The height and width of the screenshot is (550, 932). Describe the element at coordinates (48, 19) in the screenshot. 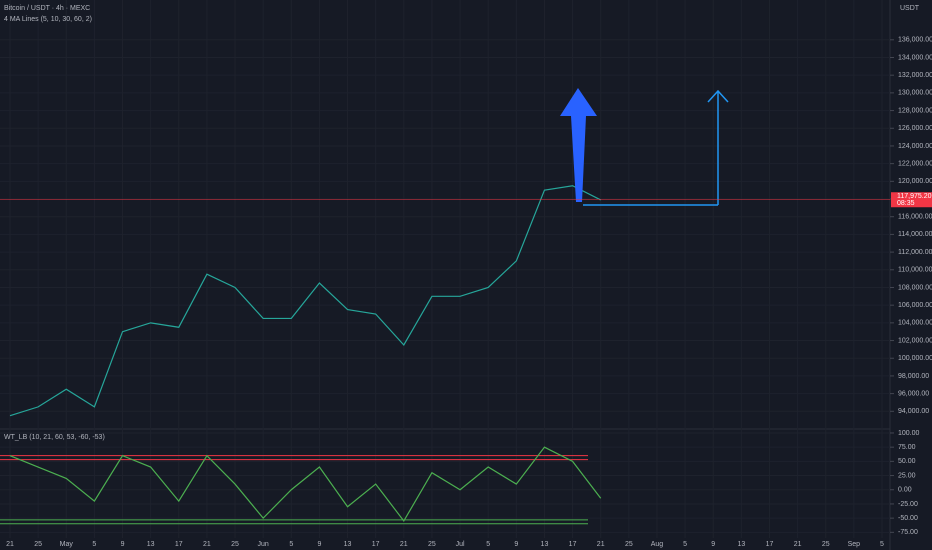

I see `chart-subtitle: 4 MA Lines (5, 10, 30, 60, 2)` at that location.